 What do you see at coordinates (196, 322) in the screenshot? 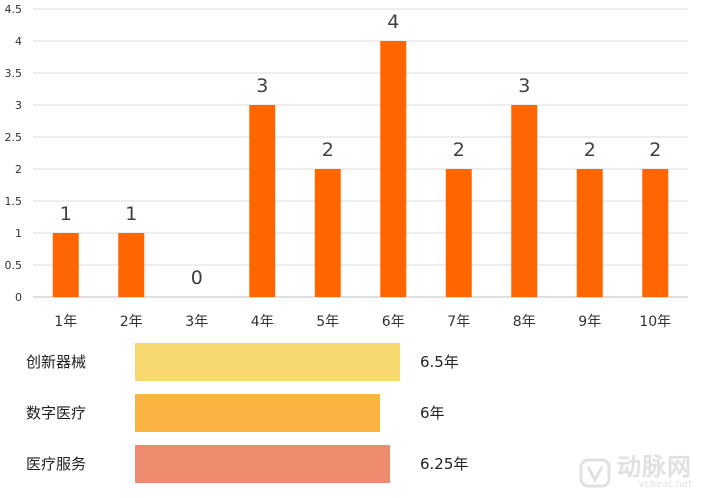
I see `x-tick-label: 3年` at bounding box center [196, 322].